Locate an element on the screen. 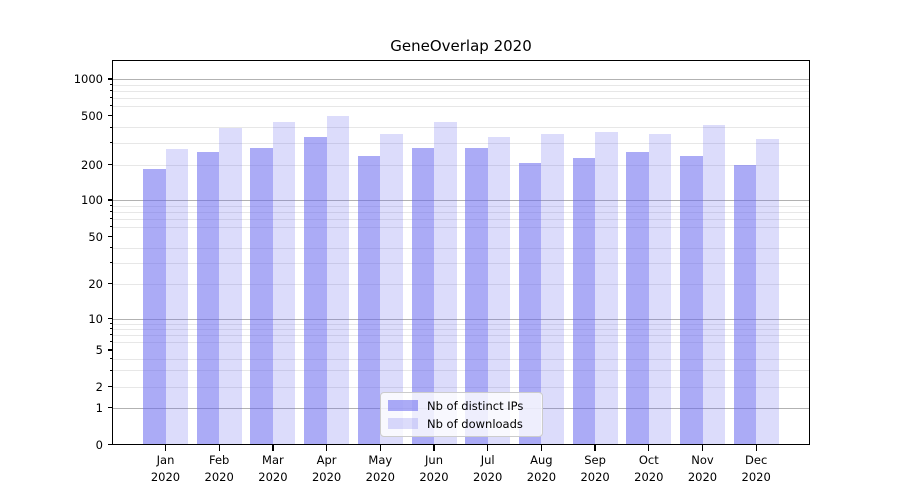  bar-distinct-ips-jul is located at coordinates (476, 296).